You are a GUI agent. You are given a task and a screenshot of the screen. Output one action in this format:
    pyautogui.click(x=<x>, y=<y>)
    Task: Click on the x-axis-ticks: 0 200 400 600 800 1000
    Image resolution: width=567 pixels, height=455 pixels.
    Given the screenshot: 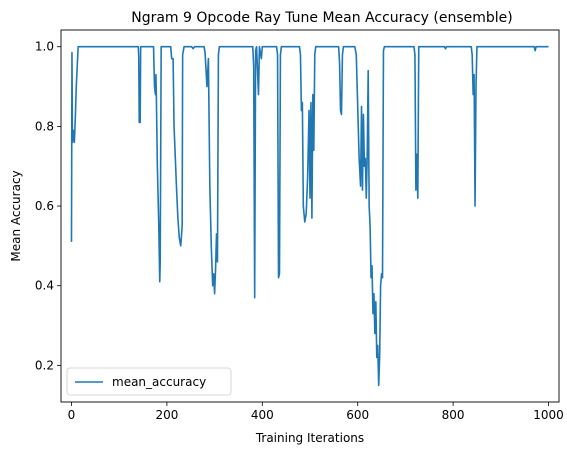 What is the action you would take?
    pyautogui.click(x=316, y=412)
    